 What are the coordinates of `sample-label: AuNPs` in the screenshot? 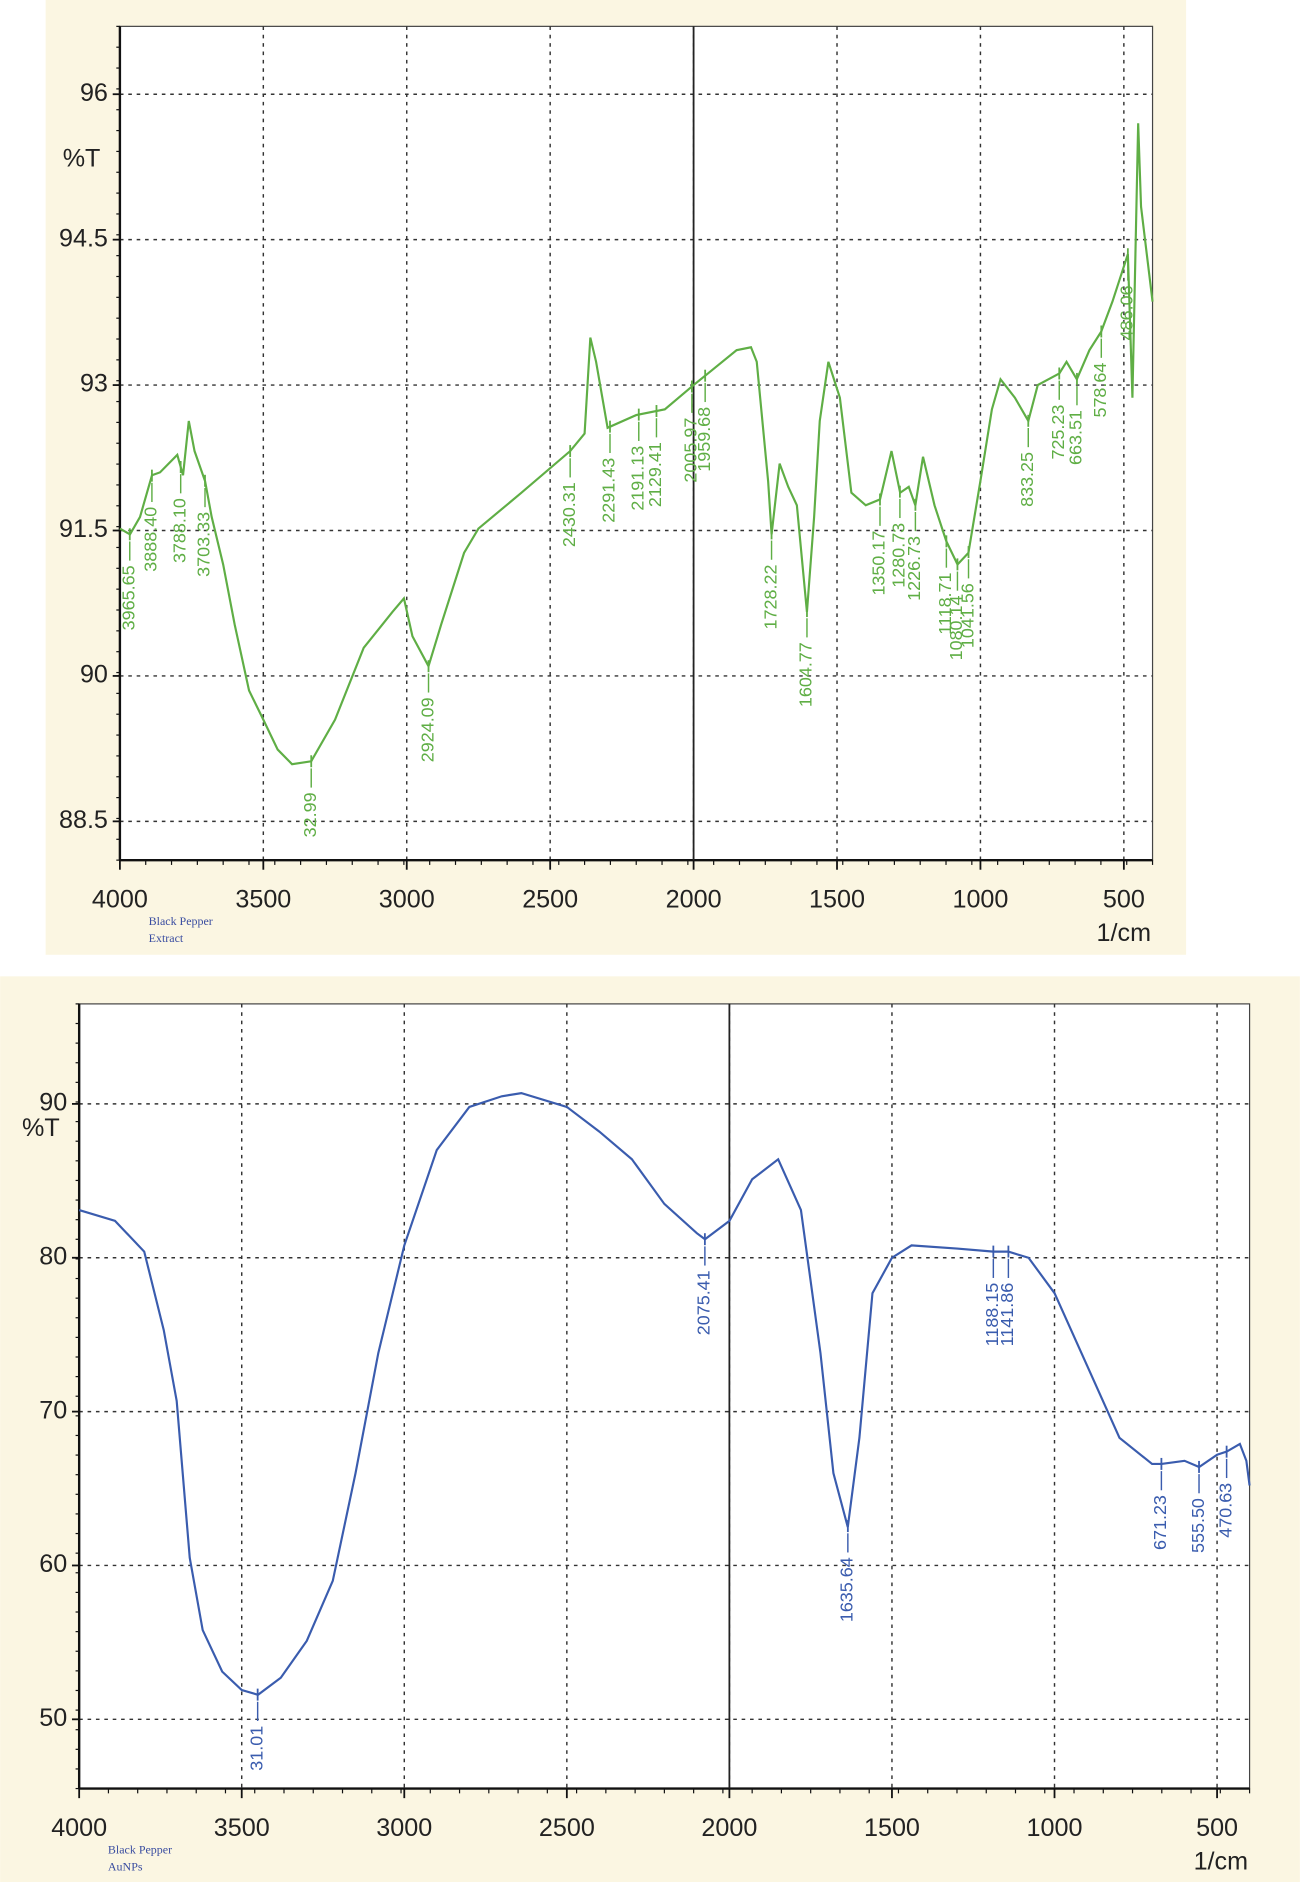 It's located at (125, 1866).